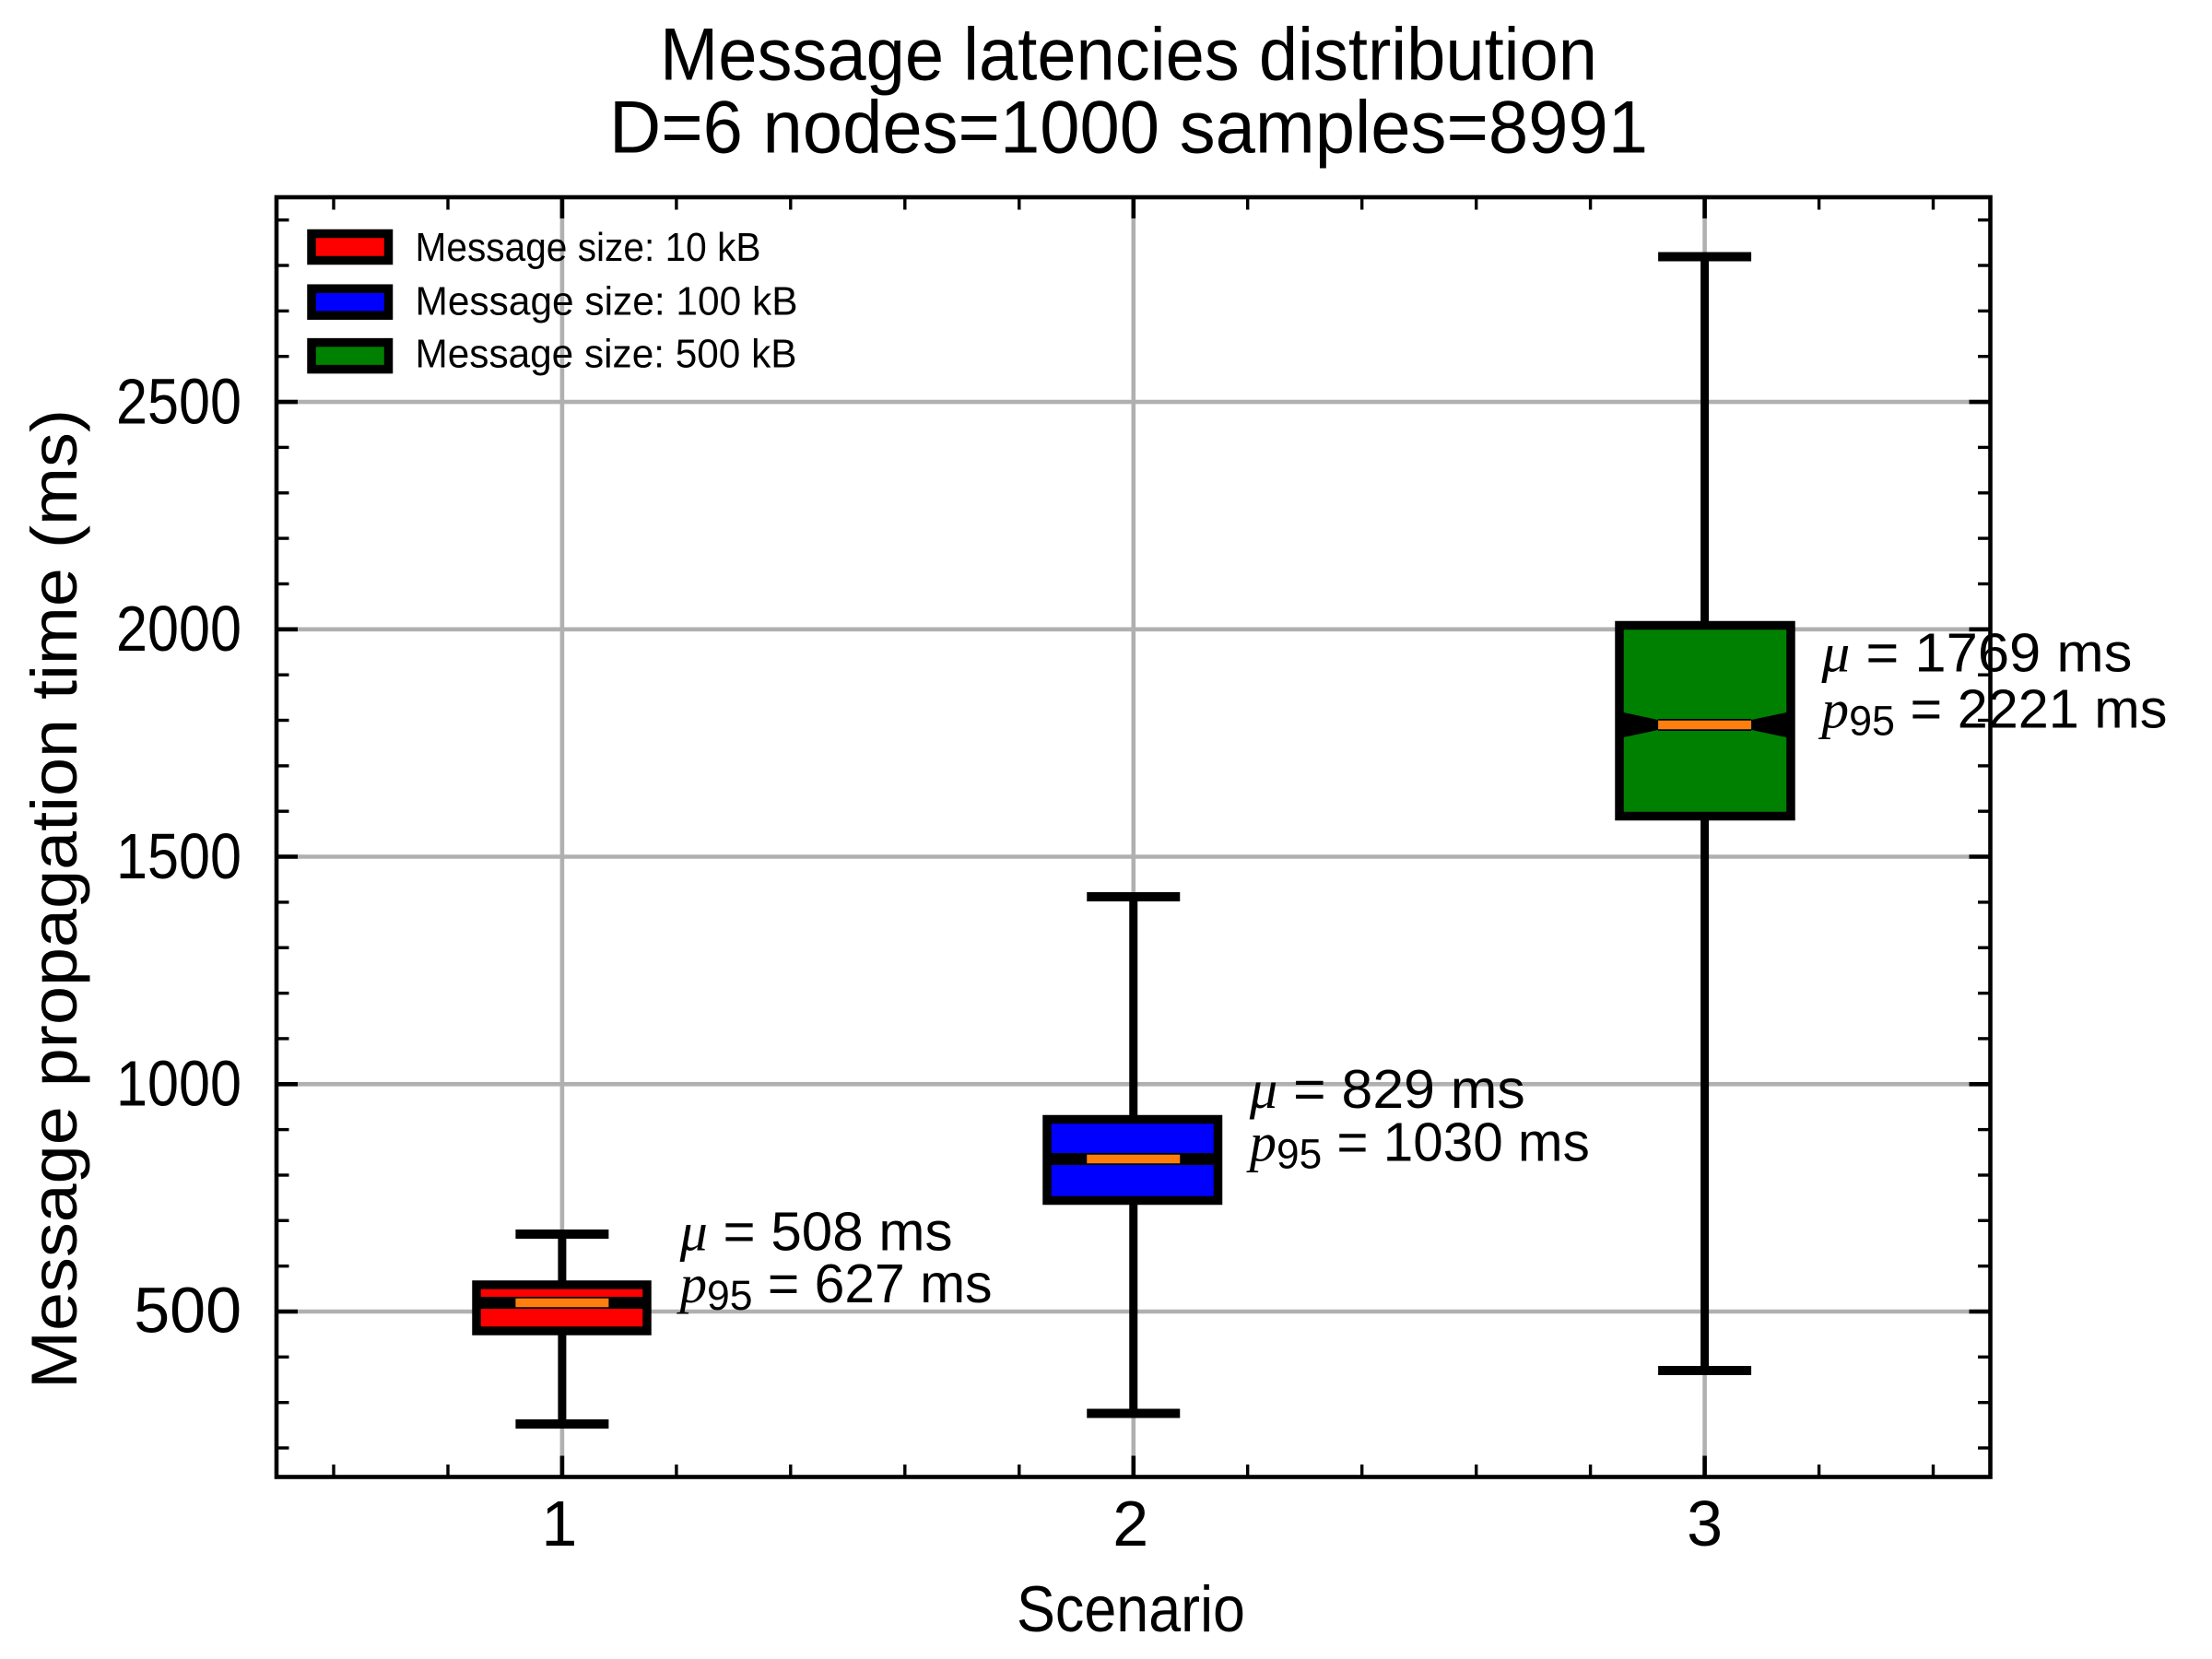  Describe the element at coordinates (606, 354) in the screenshot. I see `svg-text: Message size: 500 kB` at that location.